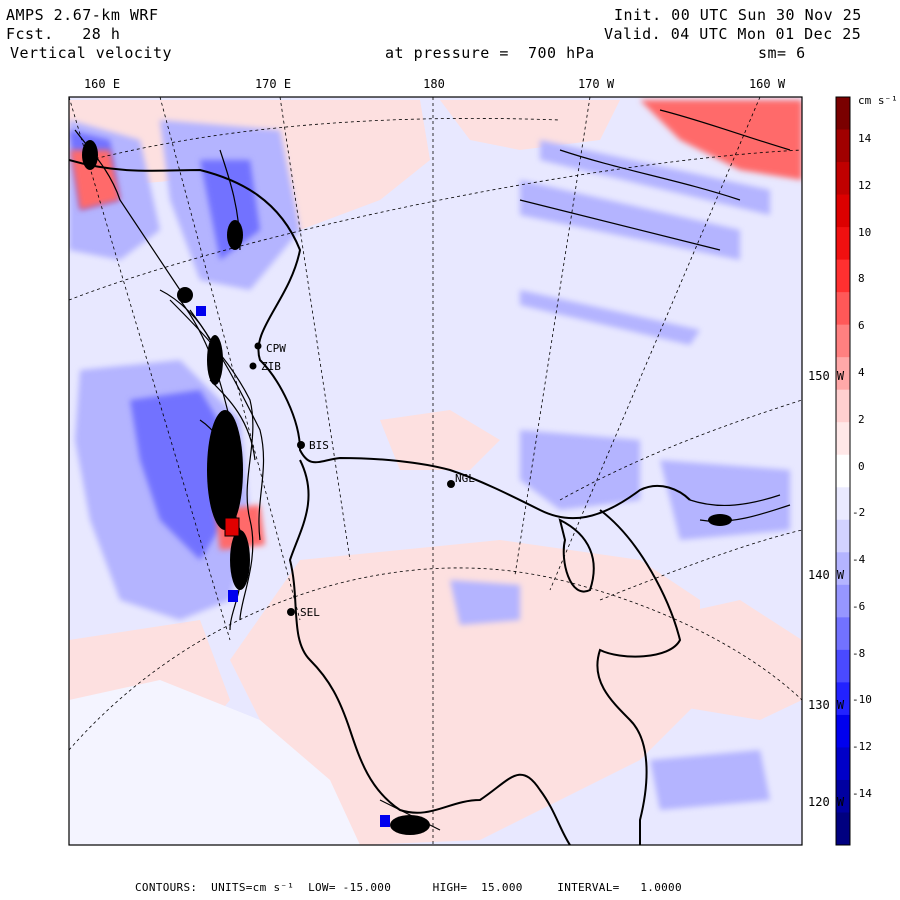 This screenshot has width=900, height=900. What do you see at coordinates (767, 84) in the screenshot?
I see `lon-label-160w: 160 W` at bounding box center [767, 84].